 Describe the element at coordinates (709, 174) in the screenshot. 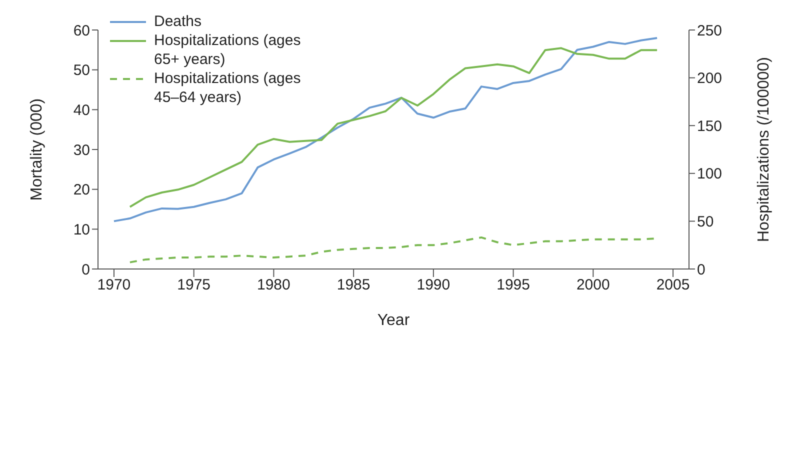

I see `y2-tick-label: 100` at that location.